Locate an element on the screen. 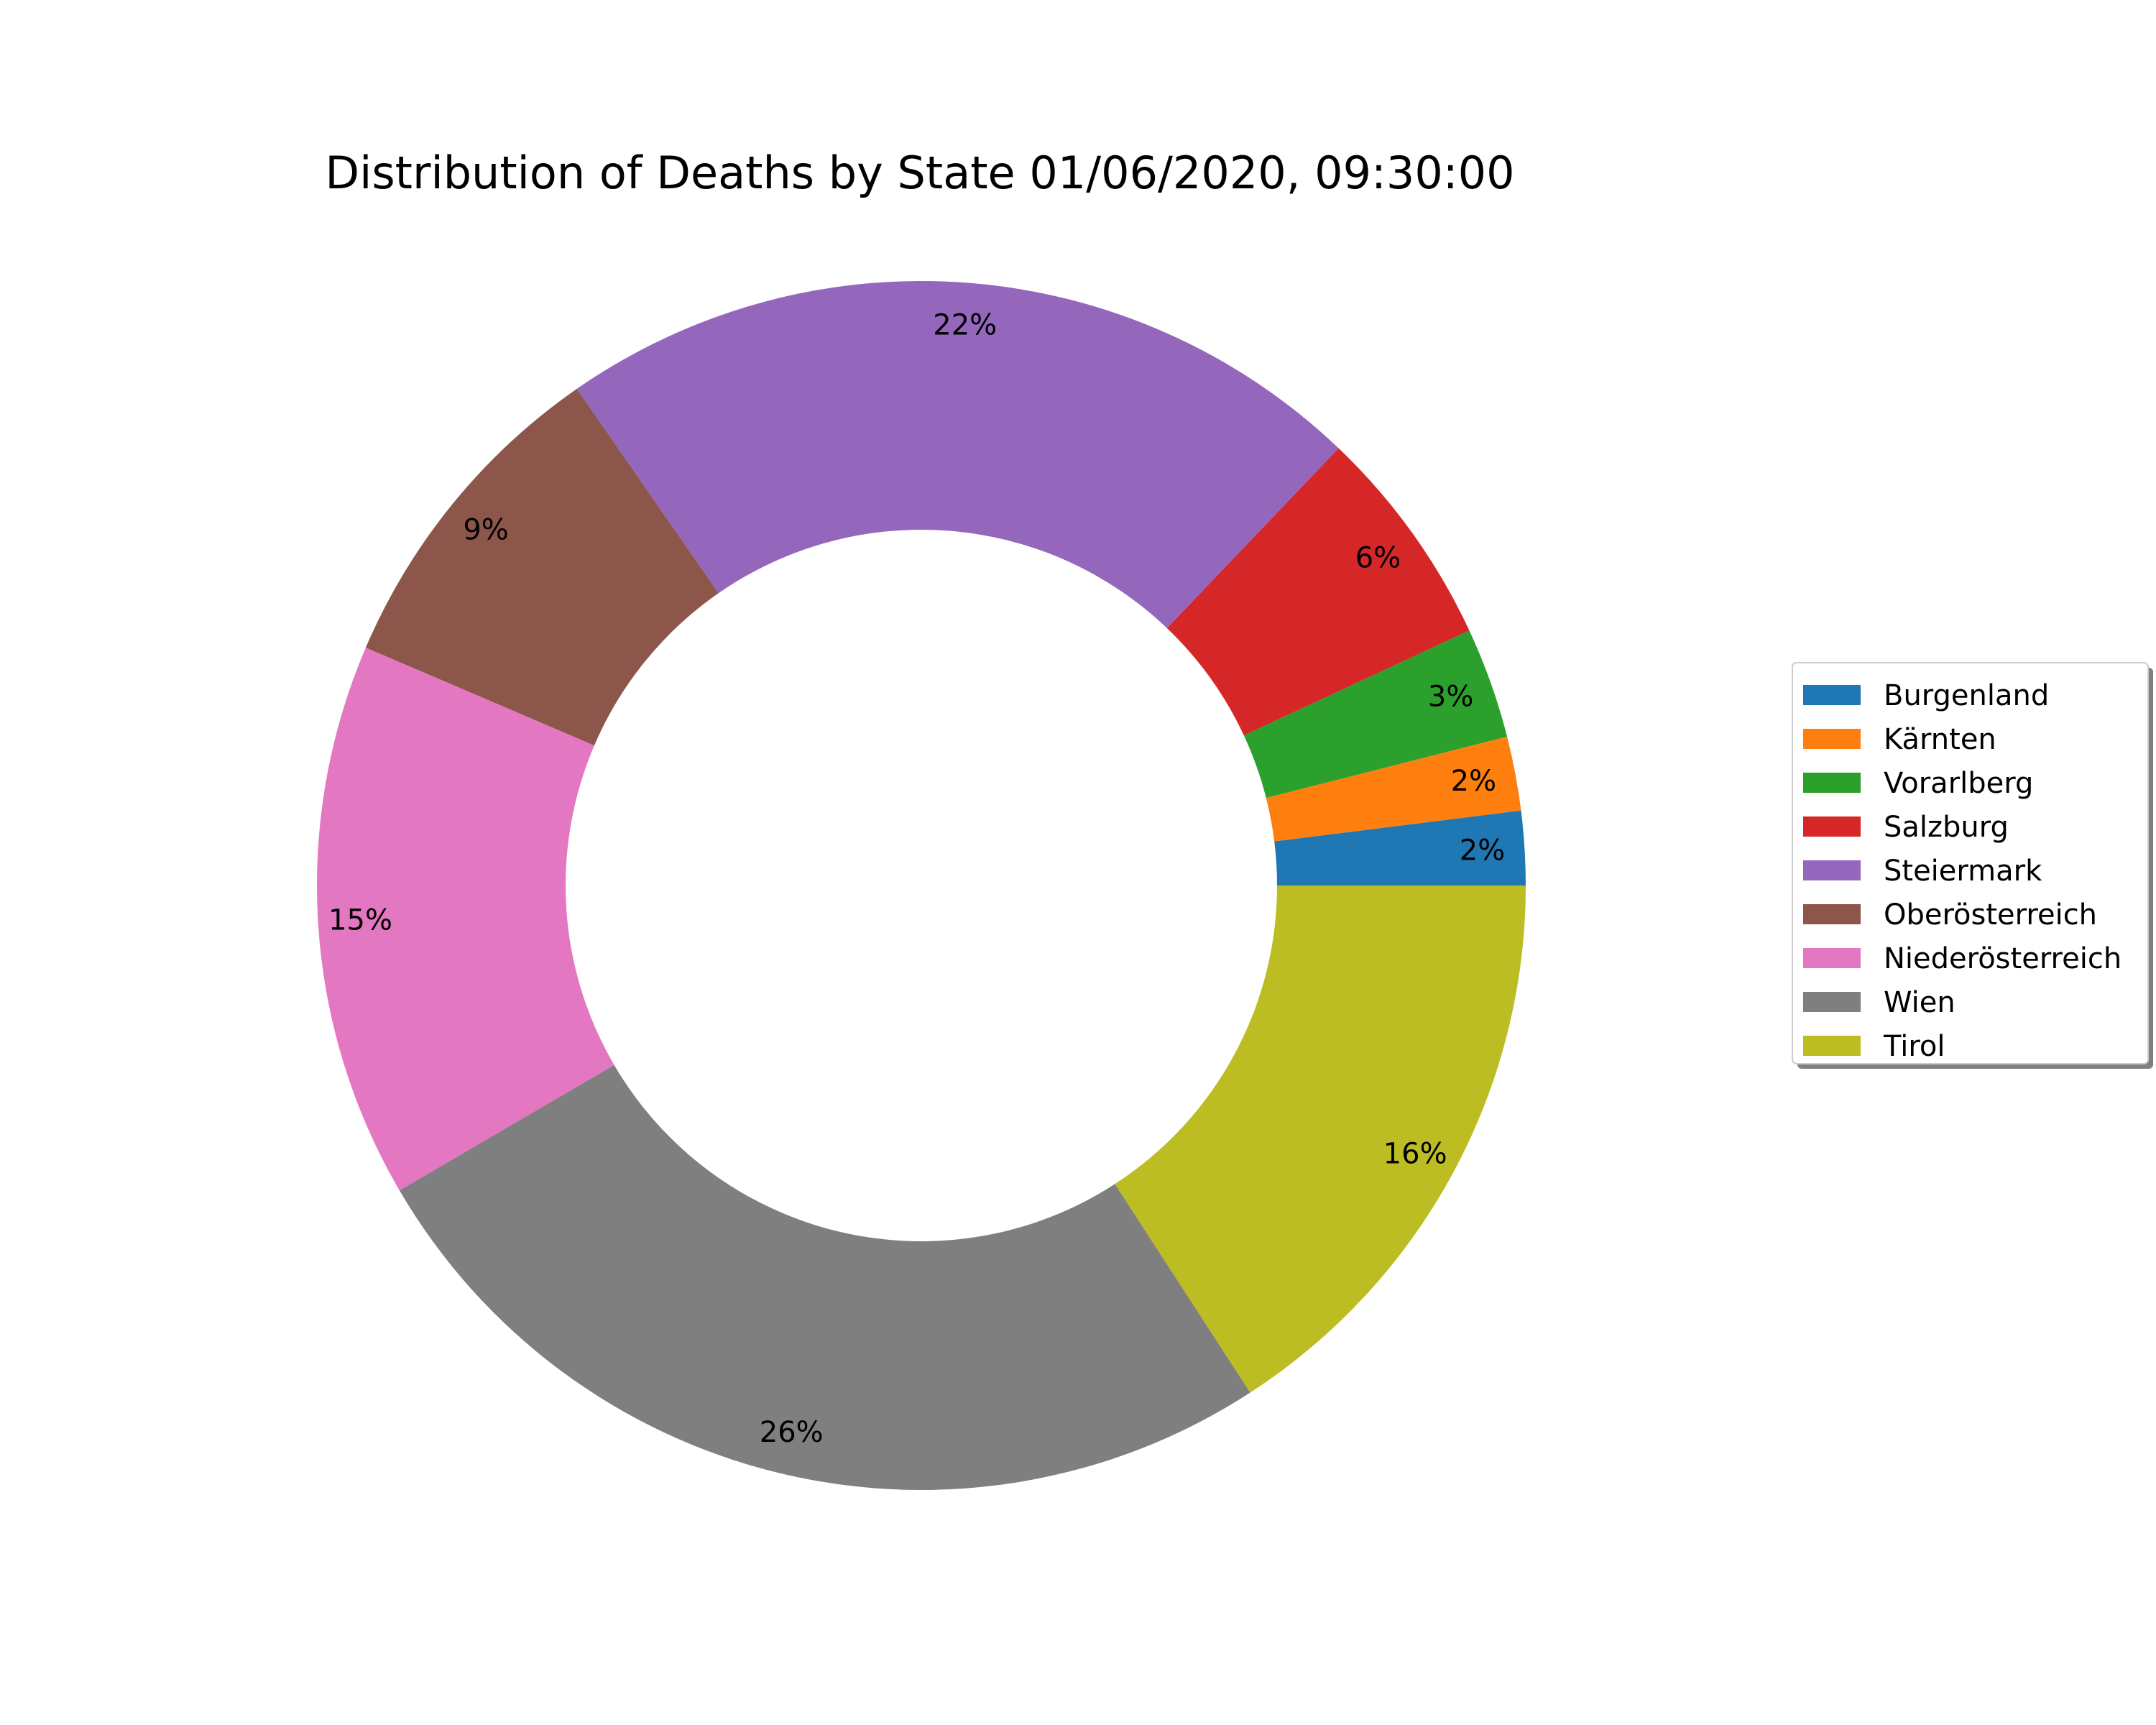  slice-label-wien: 26% is located at coordinates (792, 1432).